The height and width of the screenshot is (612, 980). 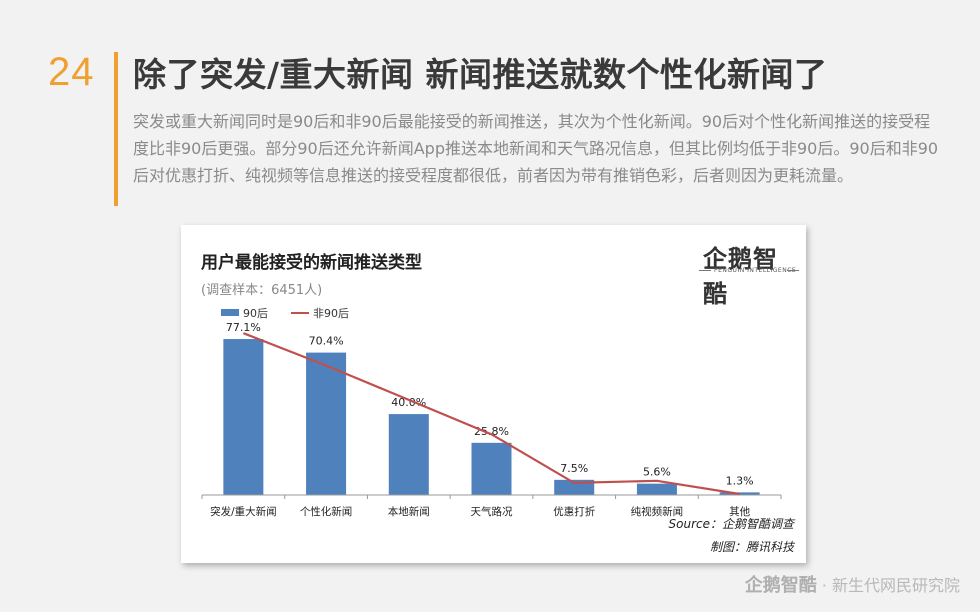 I want to click on footer-tagline: 新生代网民研究院, so click(x=895, y=585).